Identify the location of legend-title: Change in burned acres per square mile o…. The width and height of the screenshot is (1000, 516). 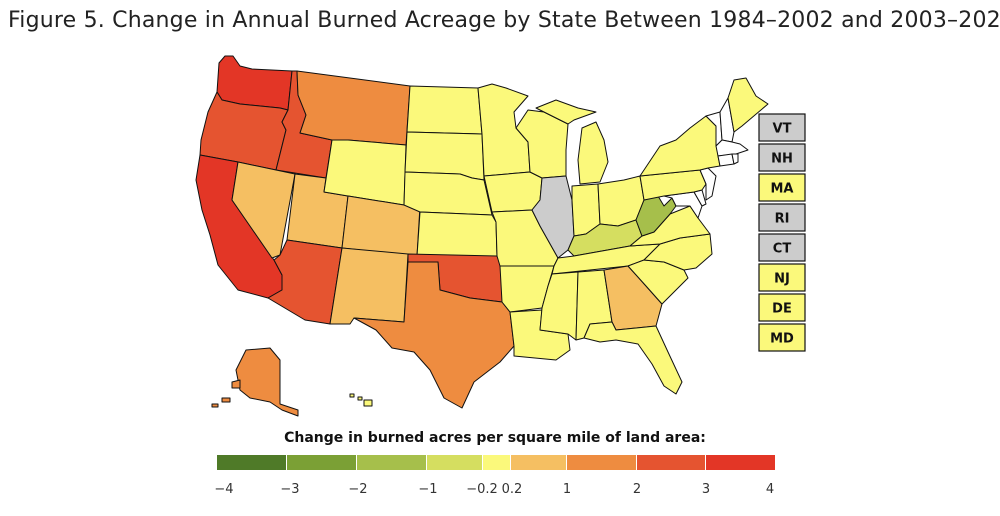
(495, 438).